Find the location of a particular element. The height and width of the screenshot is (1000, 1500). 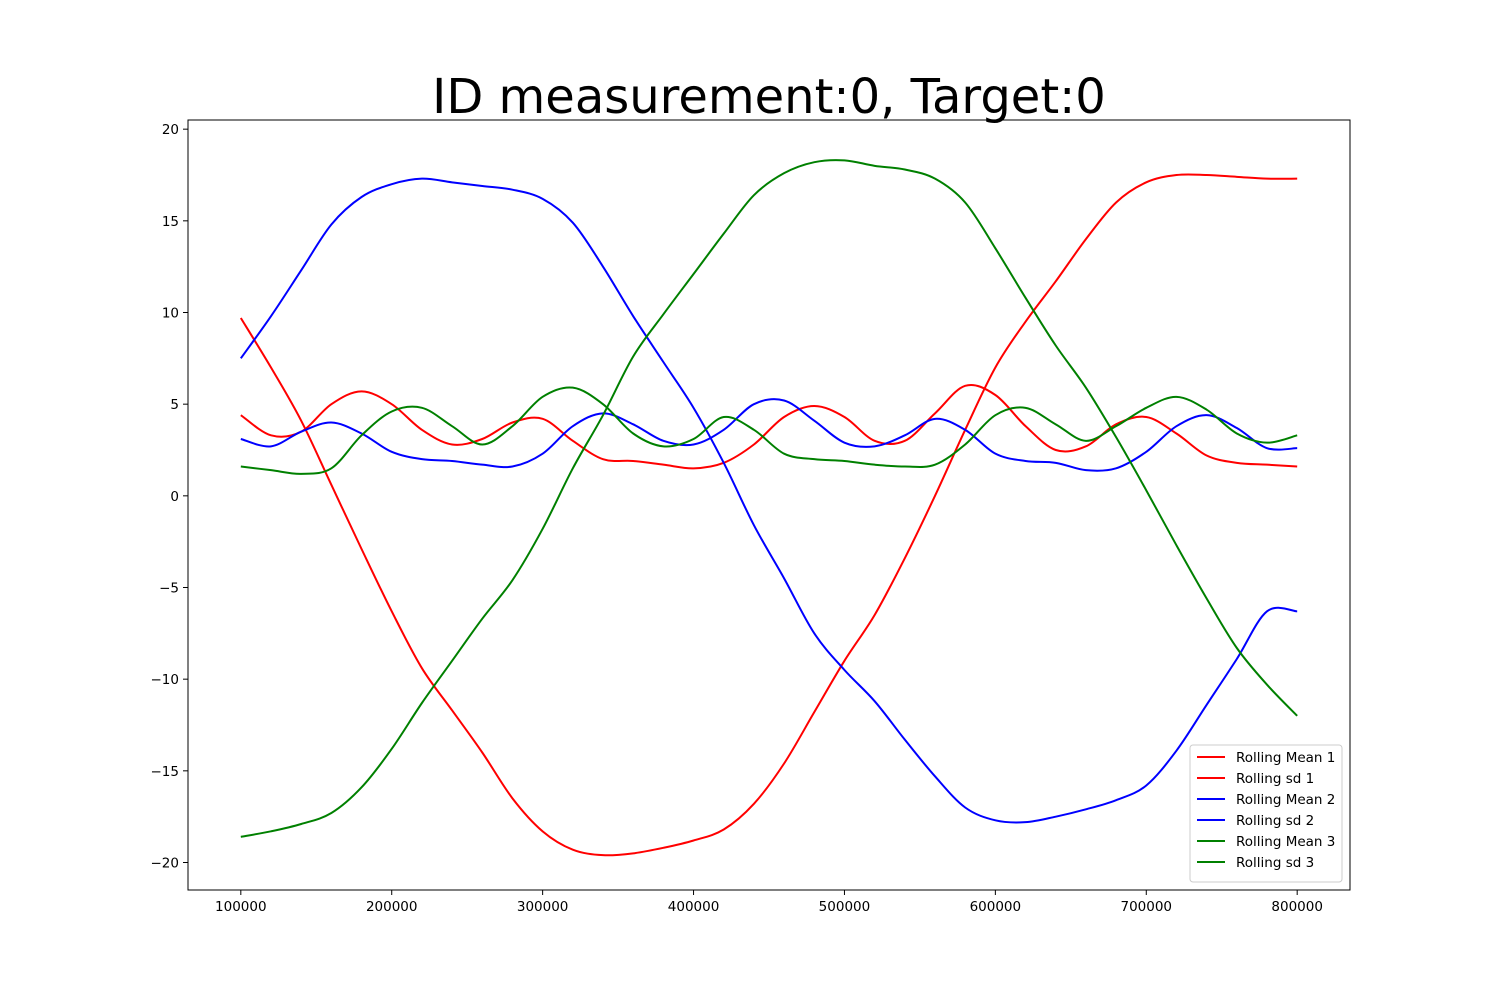

y-tick-label: 5 is located at coordinates (174, 405).